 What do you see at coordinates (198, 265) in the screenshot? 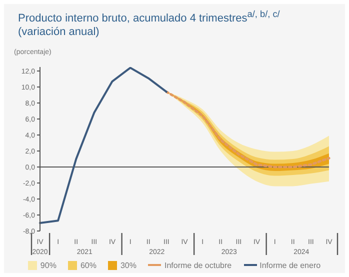
I see `legend-label: Informe de octubre` at bounding box center [198, 265].